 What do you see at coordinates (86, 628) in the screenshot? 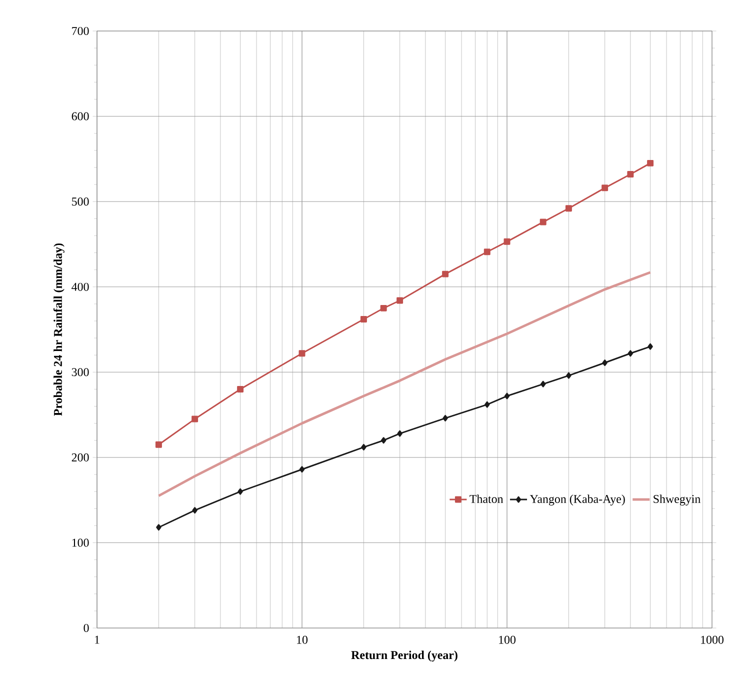
I see `y-tick-label: 0` at bounding box center [86, 628].